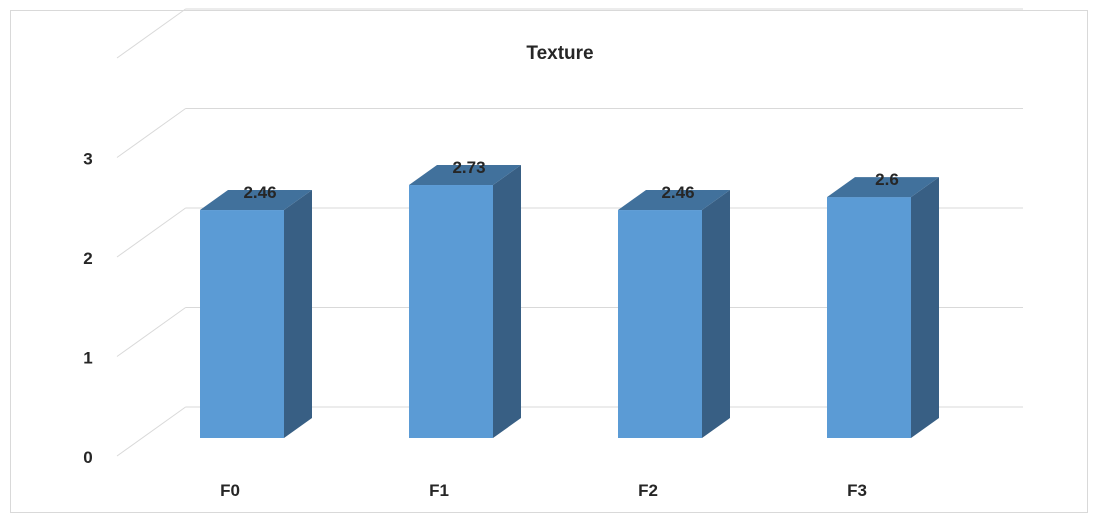  I want to click on y-tick-label: 3, so click(87, 159).